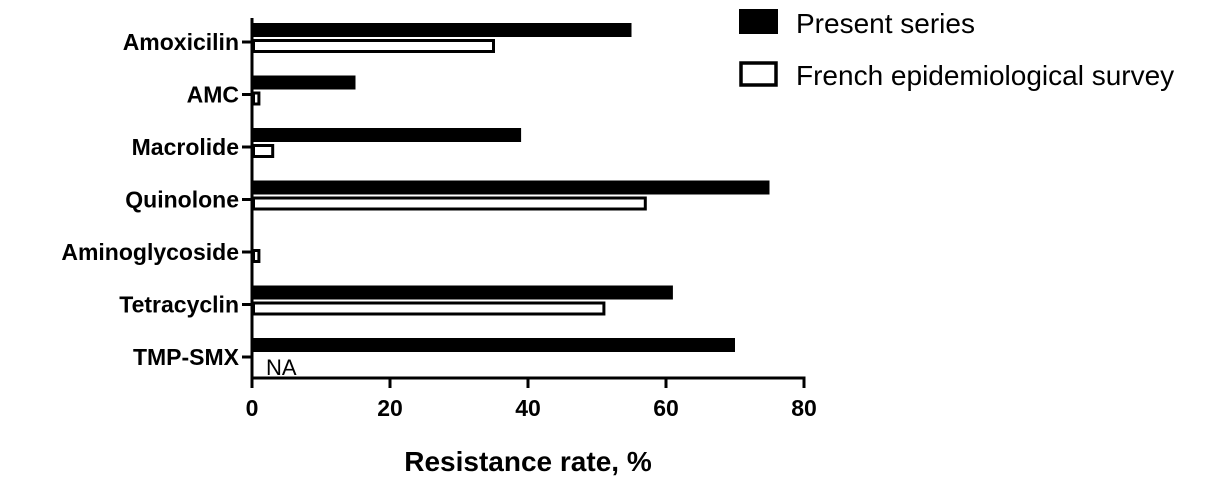 The width and height of the screenshot is (1227, 481). What do you see at coordinates (666, 408) in the screenshot?
I see `x-tick-label: 60` at bounding box center [666, 408].